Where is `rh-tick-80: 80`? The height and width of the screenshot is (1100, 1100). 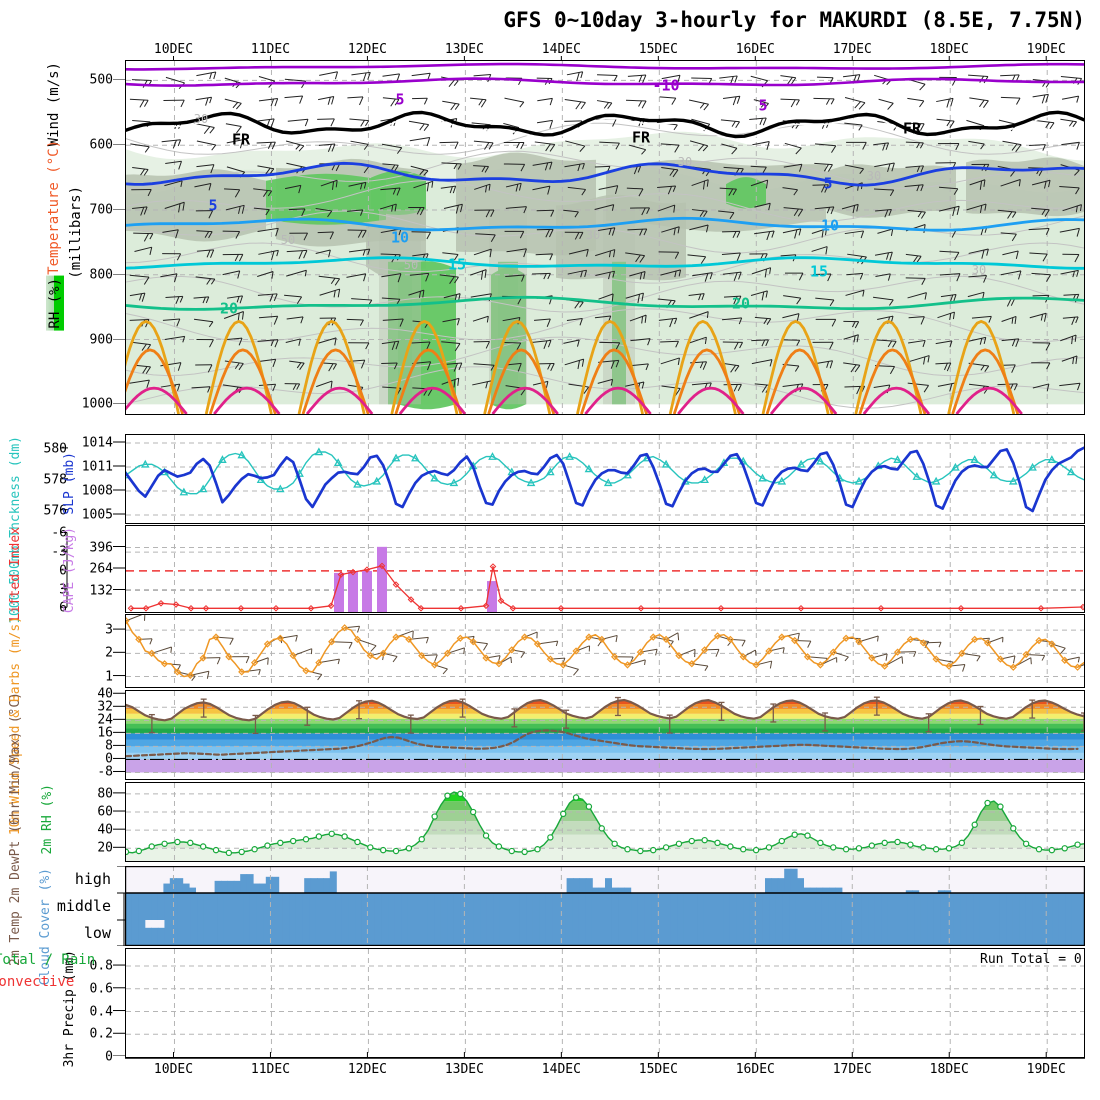 rh-tick-80: 80 is located at coordinates (105, 794).